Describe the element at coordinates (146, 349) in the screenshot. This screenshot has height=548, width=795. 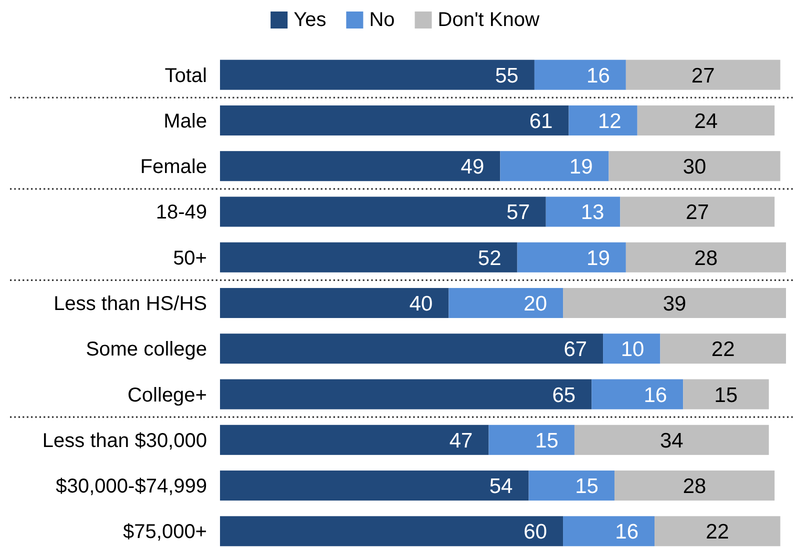
I see `y-tick-label: Some college` at that location.